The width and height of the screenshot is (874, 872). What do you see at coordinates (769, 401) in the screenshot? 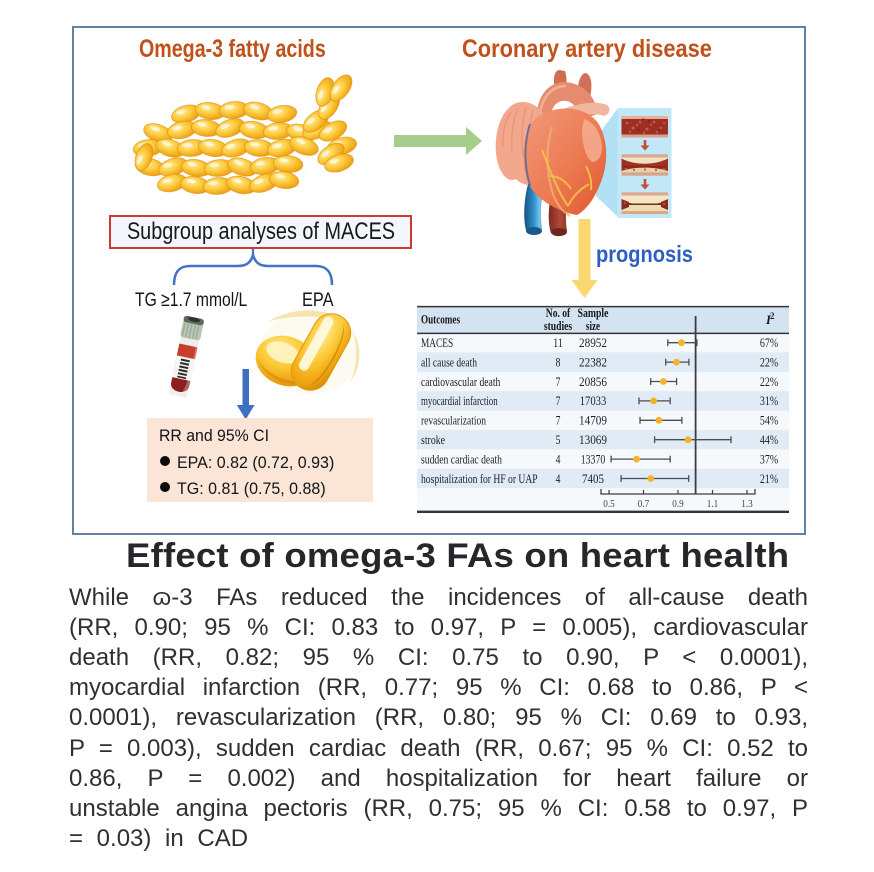
I see `svg-text: 31%` at bounding box center [769, 401].